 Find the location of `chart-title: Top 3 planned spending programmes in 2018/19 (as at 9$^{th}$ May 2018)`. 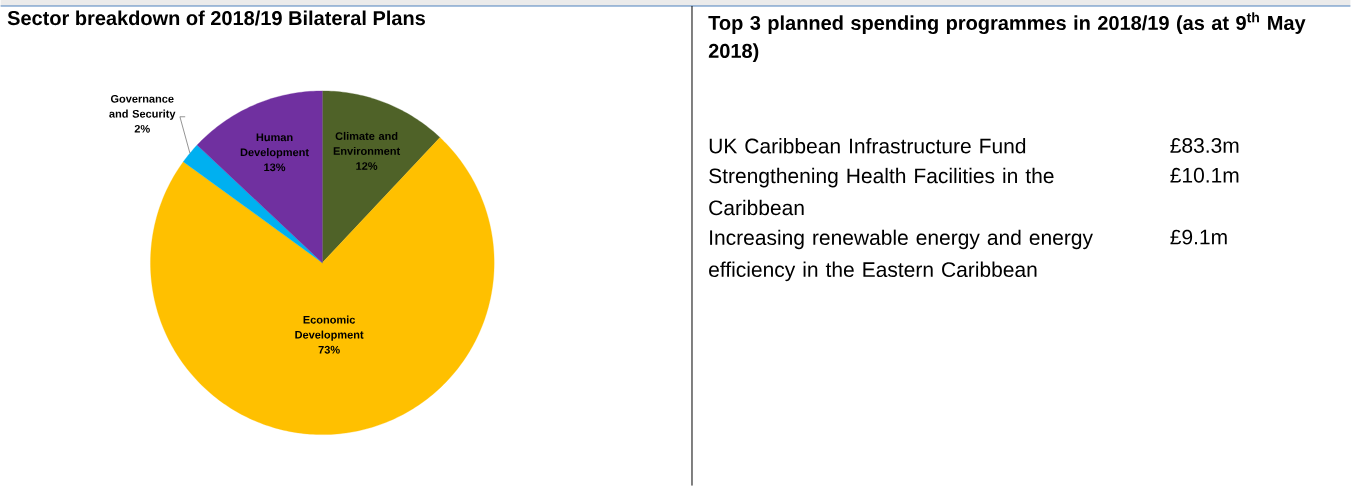

chart-title: Top 3 planned spending programmes in 2018/19 (as at 9$^{th}$ May 2018) is located at coordinates (1007, 37).